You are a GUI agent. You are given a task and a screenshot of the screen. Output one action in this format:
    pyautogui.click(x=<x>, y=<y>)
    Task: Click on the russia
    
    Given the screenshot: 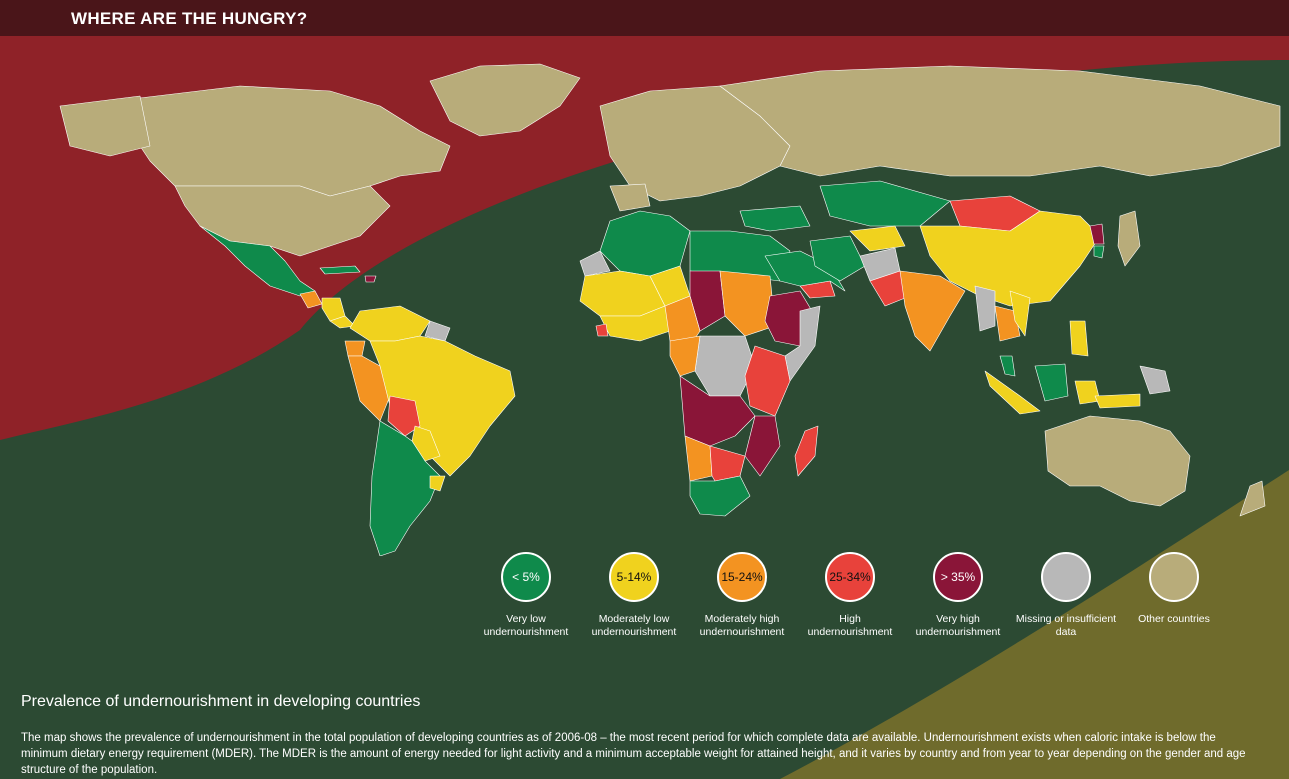 What is the action you would take?
    pyautogui.click(x=1000, y=121)
    